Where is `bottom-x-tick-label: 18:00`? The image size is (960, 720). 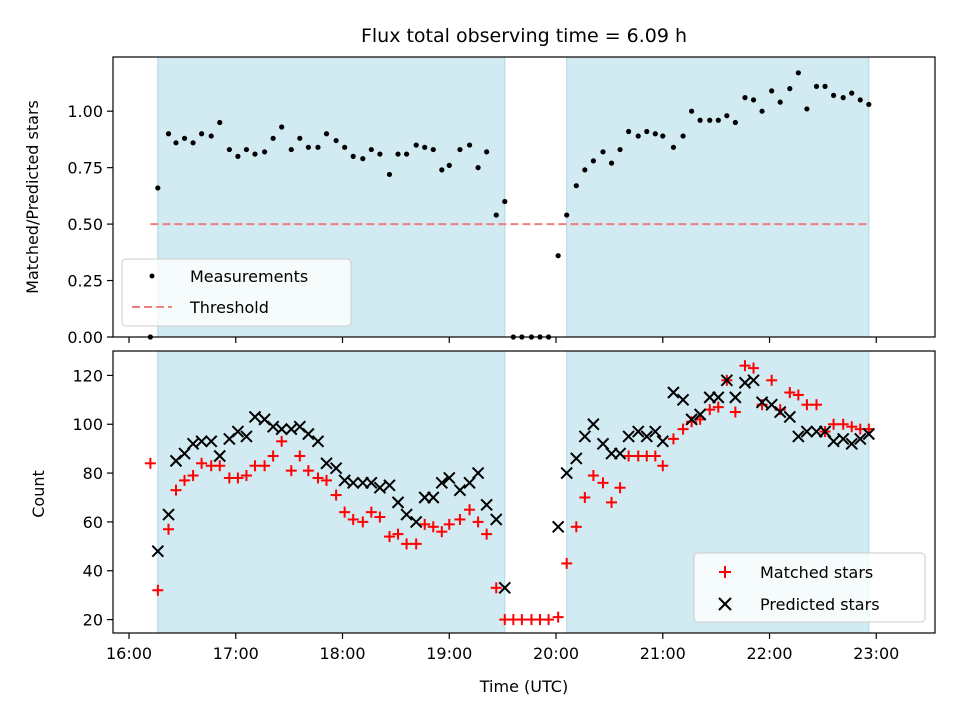 bottom-x-tick-label: 18:00 is located at coordinates (342, 653).